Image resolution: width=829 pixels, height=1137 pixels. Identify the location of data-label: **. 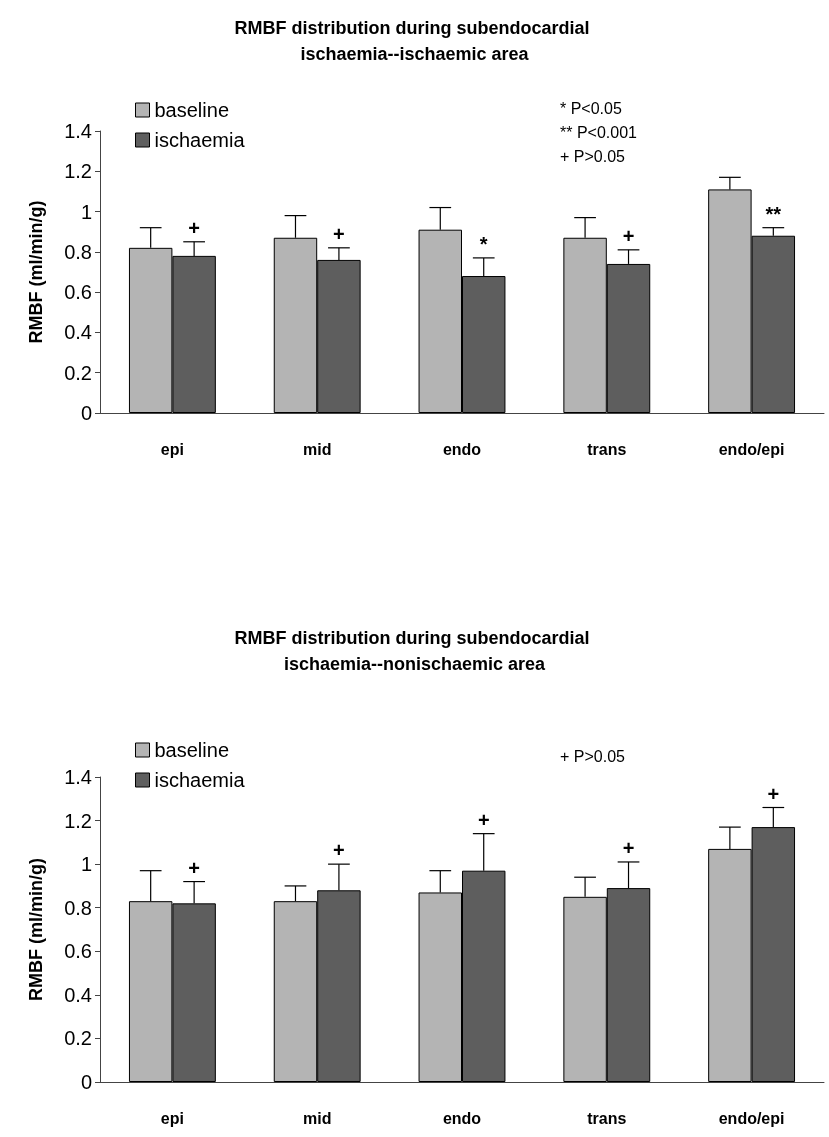
(773, 213).